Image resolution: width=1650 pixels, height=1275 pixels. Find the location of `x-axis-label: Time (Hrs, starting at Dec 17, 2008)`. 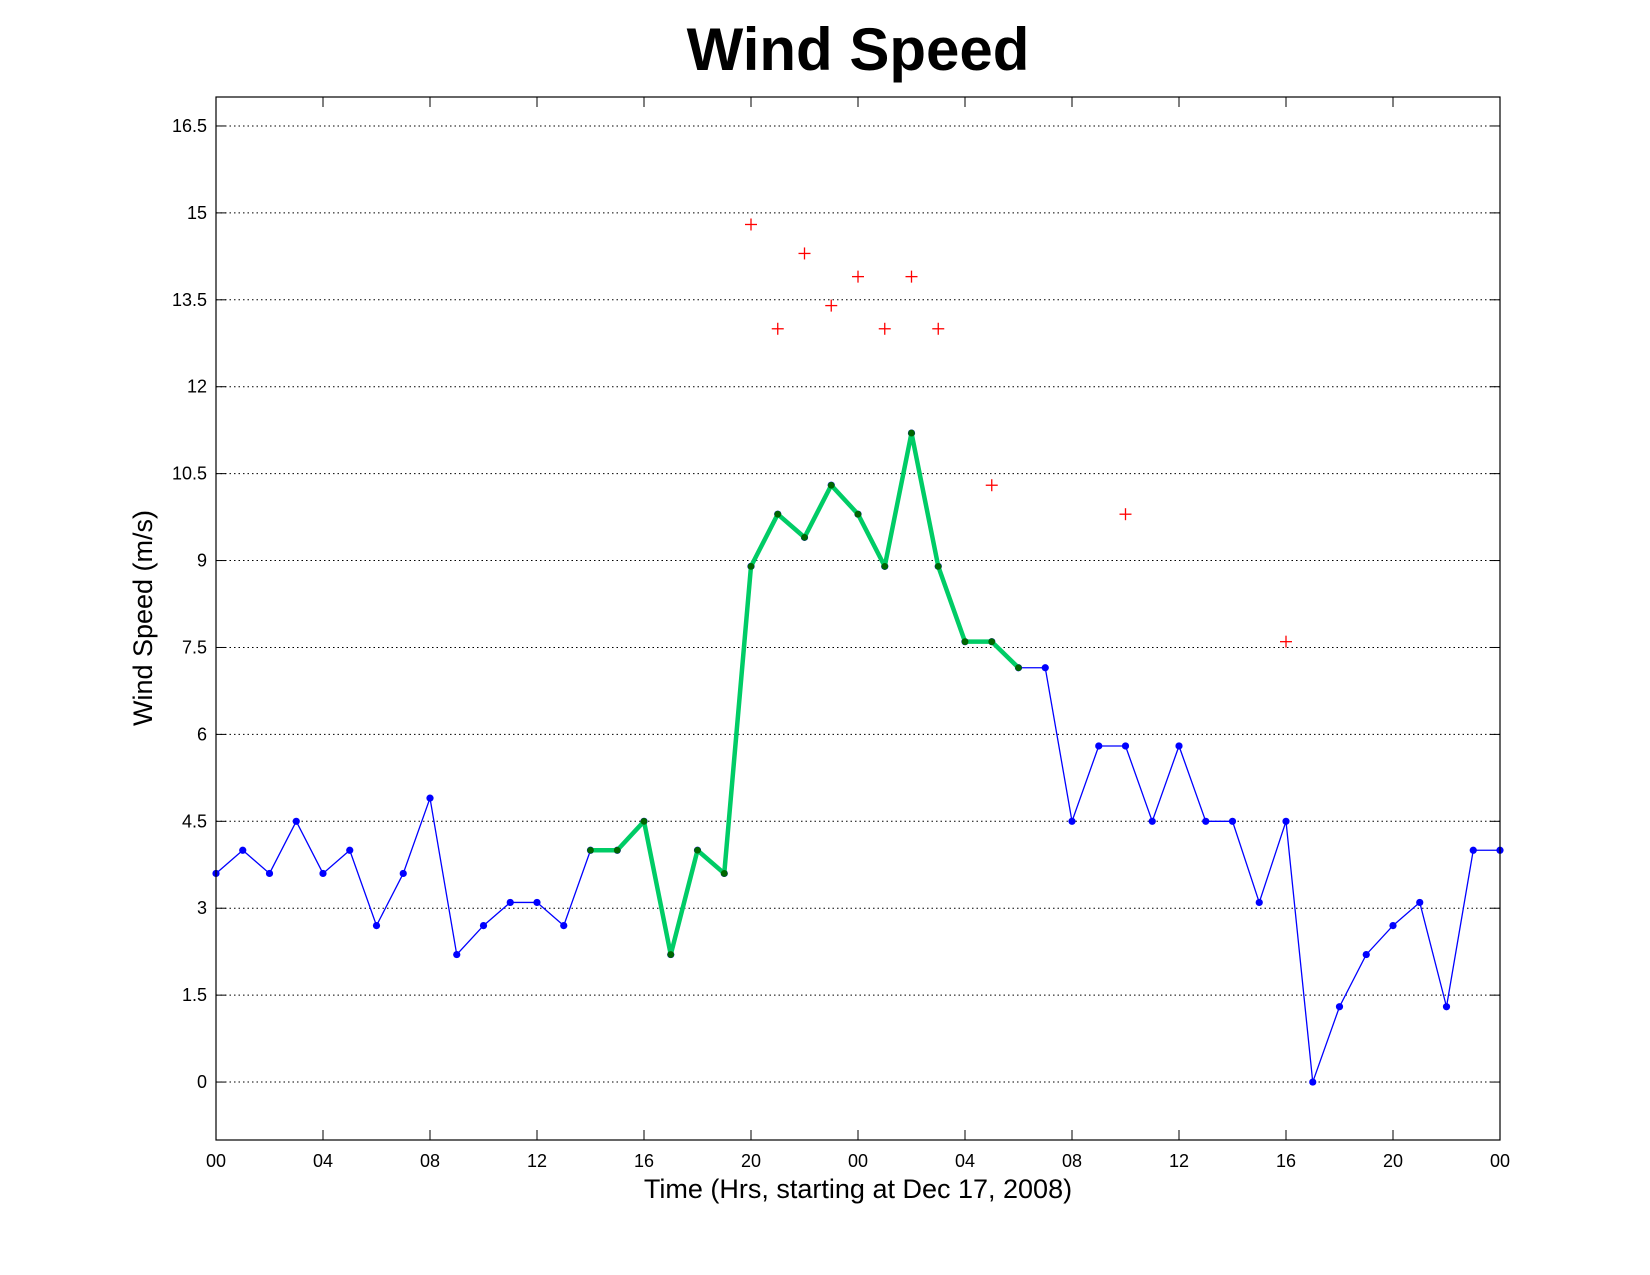

x-axis-label: Time (Hrs, starting at Dec 17, 2008) is located at coordinates (858, 1189).